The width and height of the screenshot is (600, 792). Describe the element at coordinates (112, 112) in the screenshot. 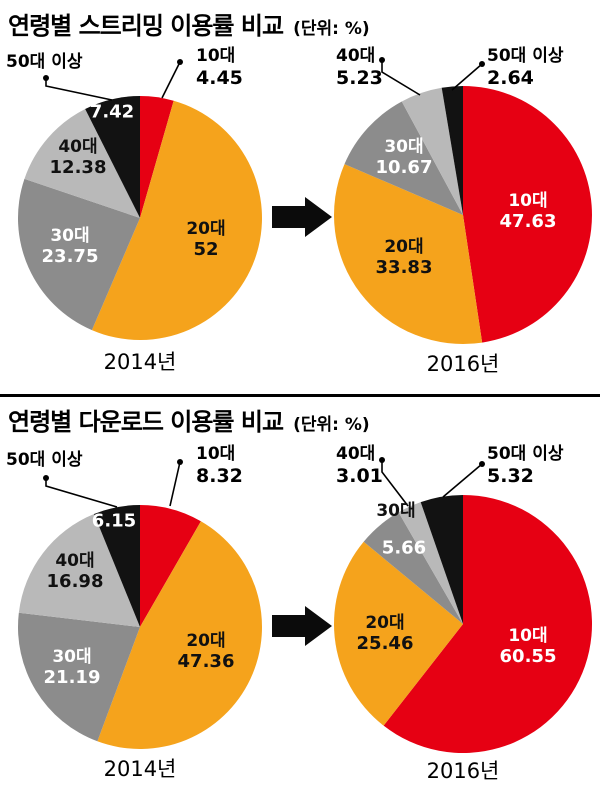

I see `s1-slice-label-50s-2014: 7.42` at that location.